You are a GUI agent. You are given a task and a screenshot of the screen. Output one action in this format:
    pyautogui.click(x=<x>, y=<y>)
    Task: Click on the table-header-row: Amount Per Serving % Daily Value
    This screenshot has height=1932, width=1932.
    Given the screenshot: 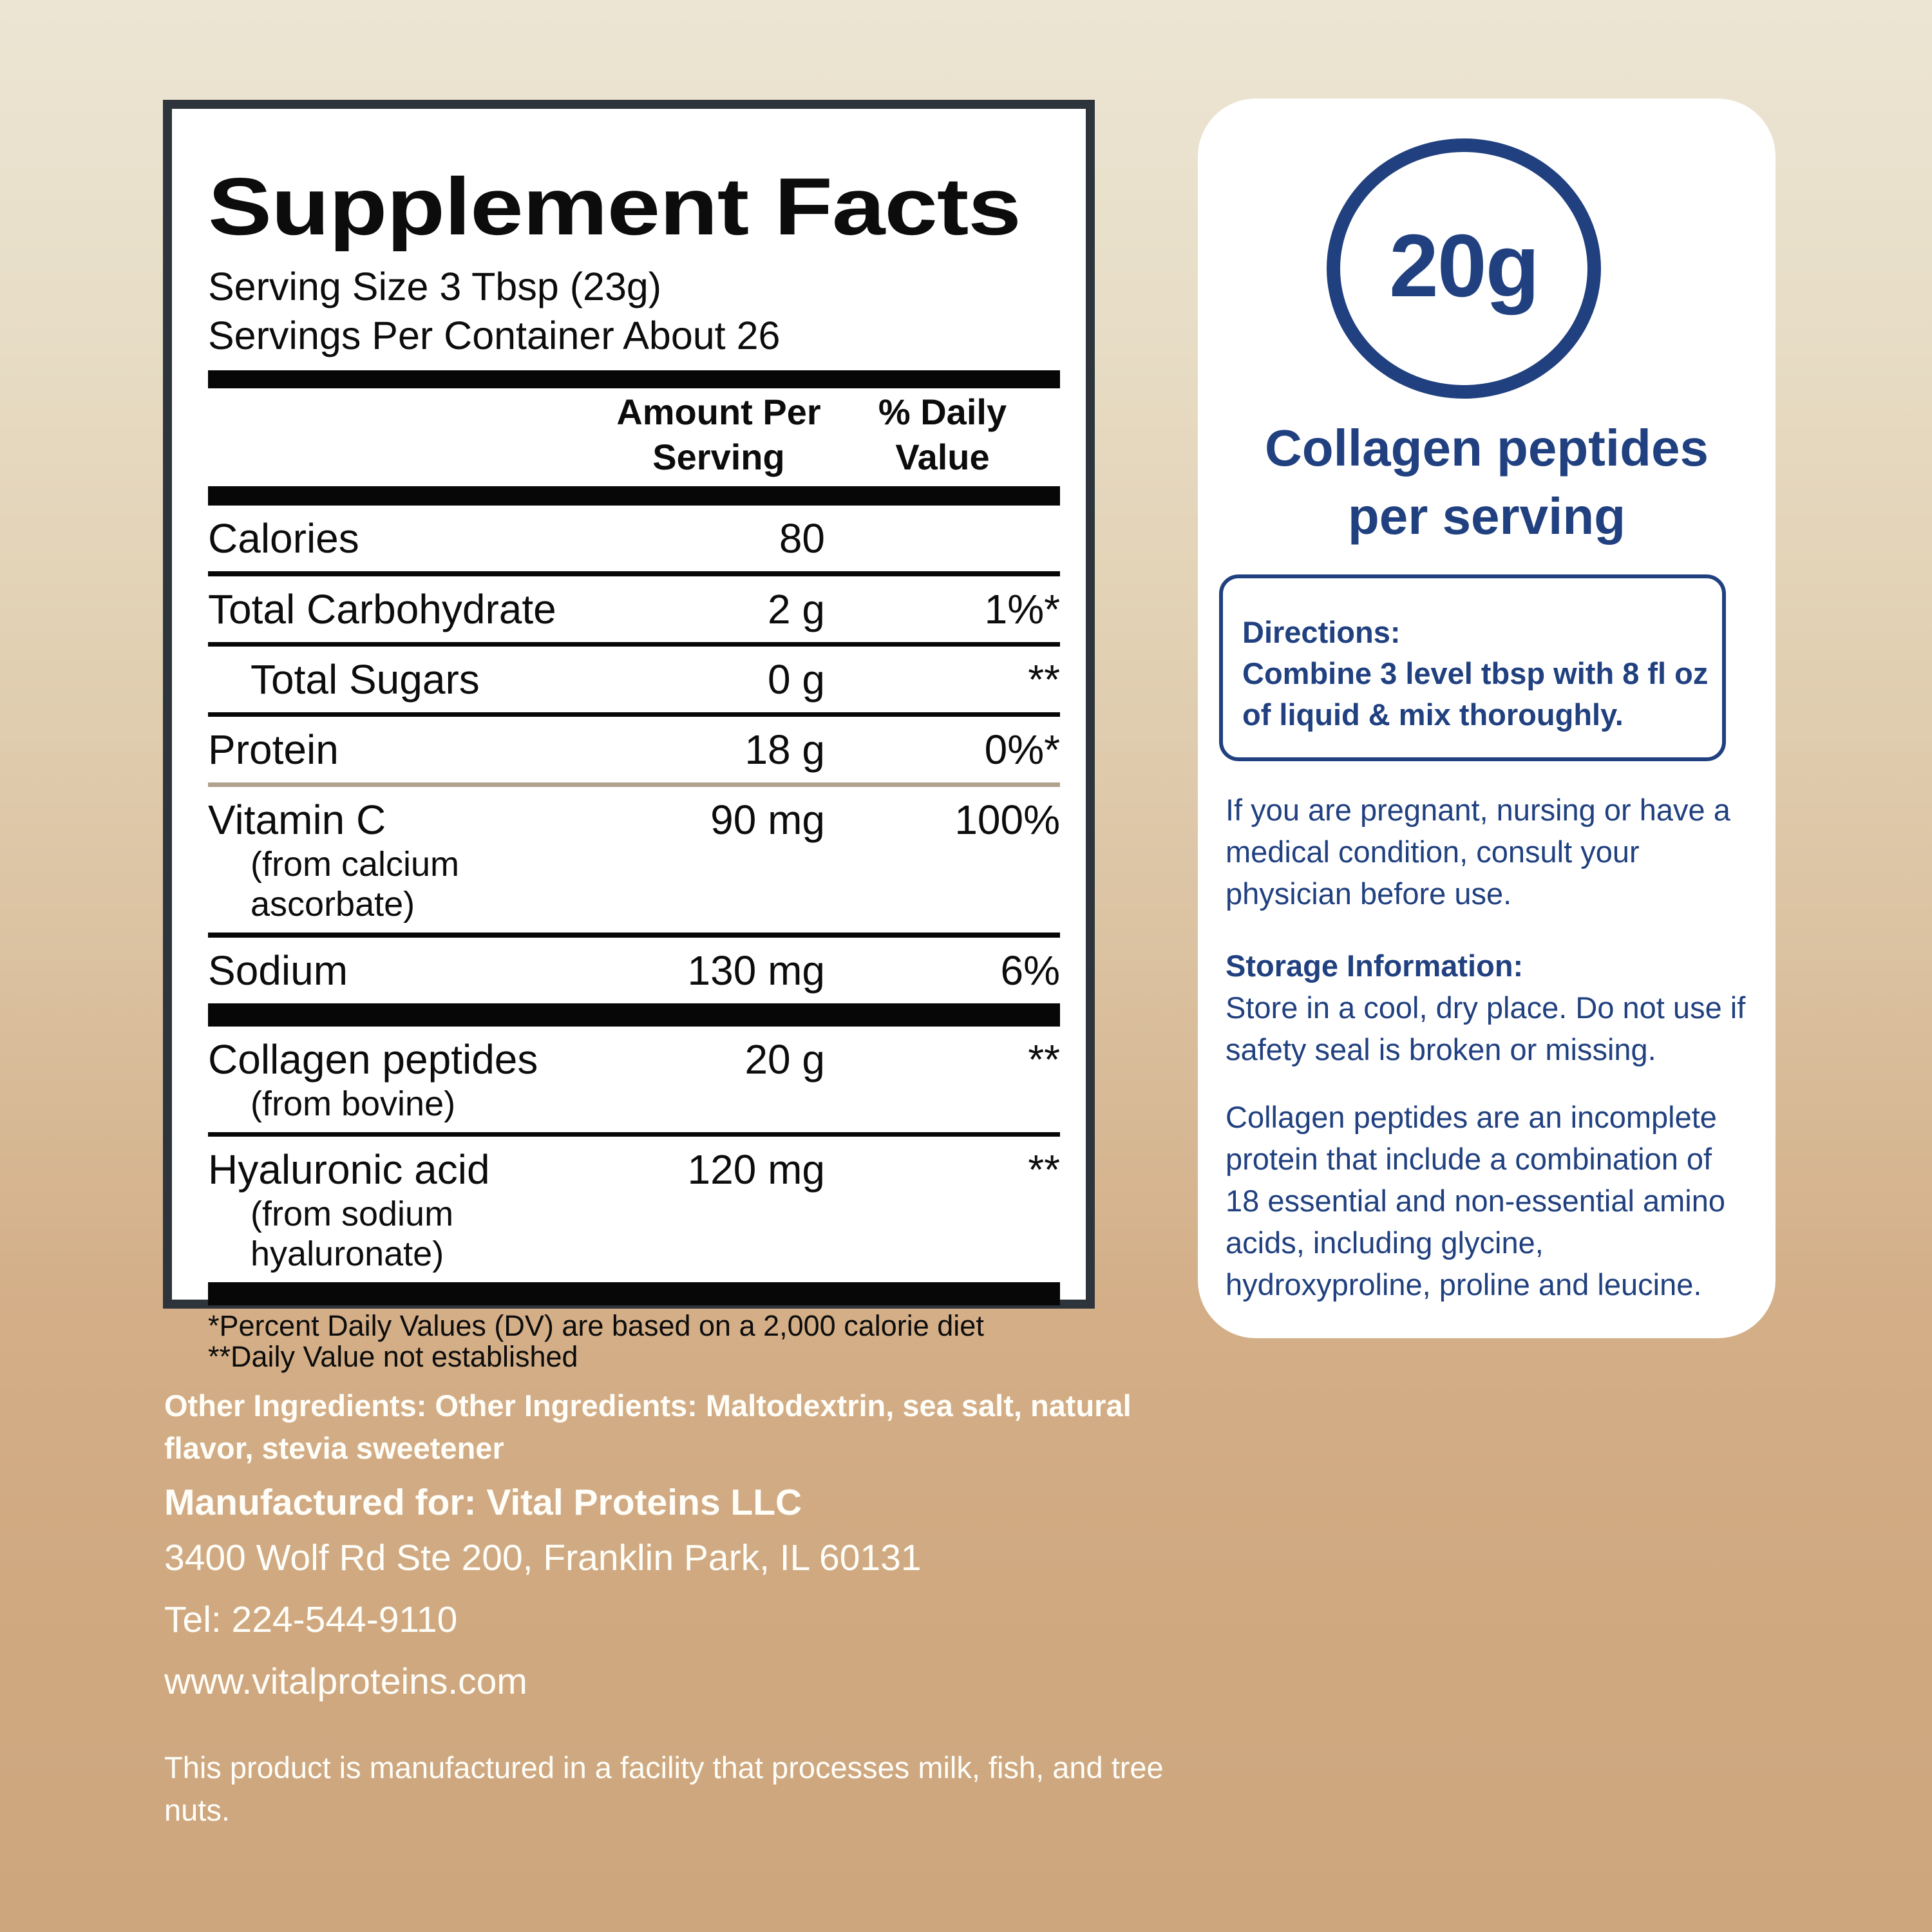 What is the action you would take?
    pyautogui.click(x=634, y=435)
    